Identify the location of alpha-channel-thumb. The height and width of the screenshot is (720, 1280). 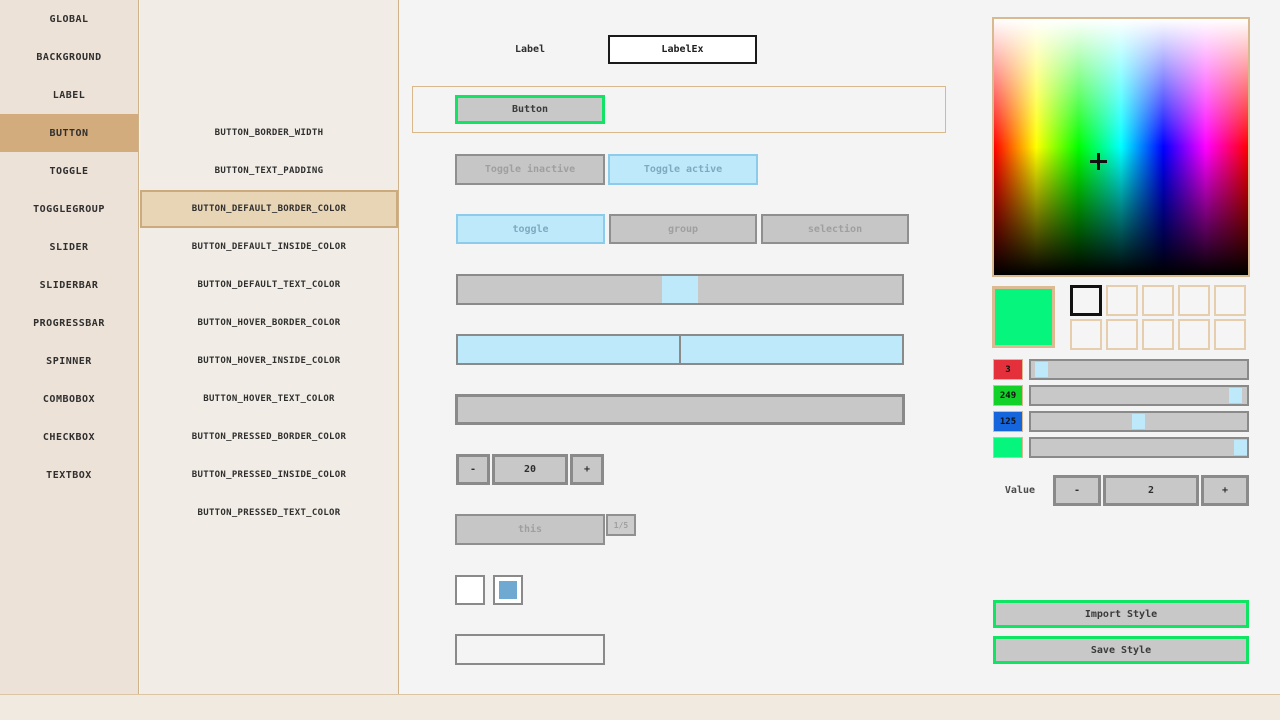
(1240, 447).